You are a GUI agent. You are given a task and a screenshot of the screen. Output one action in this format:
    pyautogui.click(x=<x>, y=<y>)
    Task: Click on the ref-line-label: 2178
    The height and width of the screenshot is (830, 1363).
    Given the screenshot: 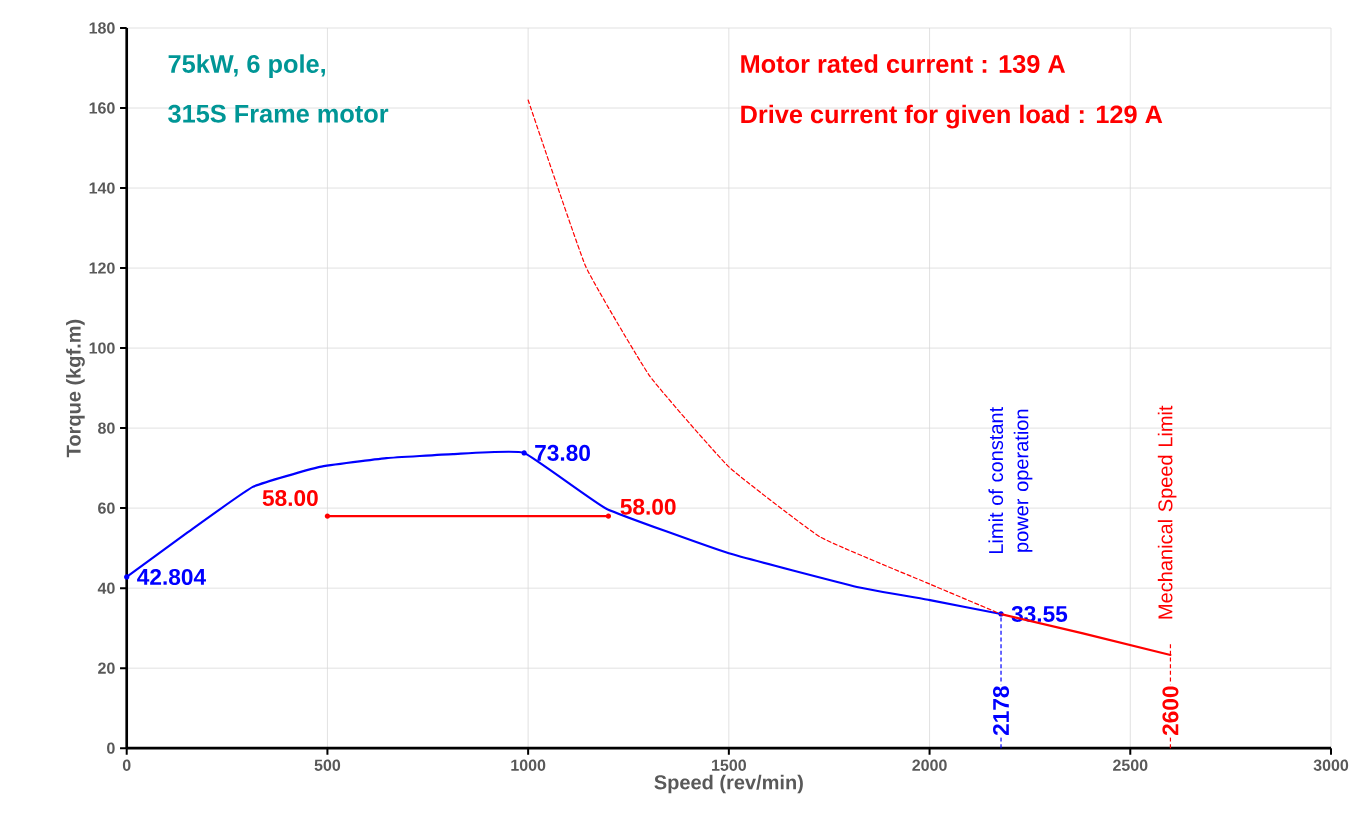 What is the action you would take?
    pyautogui.click(x=1001, y=711)
    